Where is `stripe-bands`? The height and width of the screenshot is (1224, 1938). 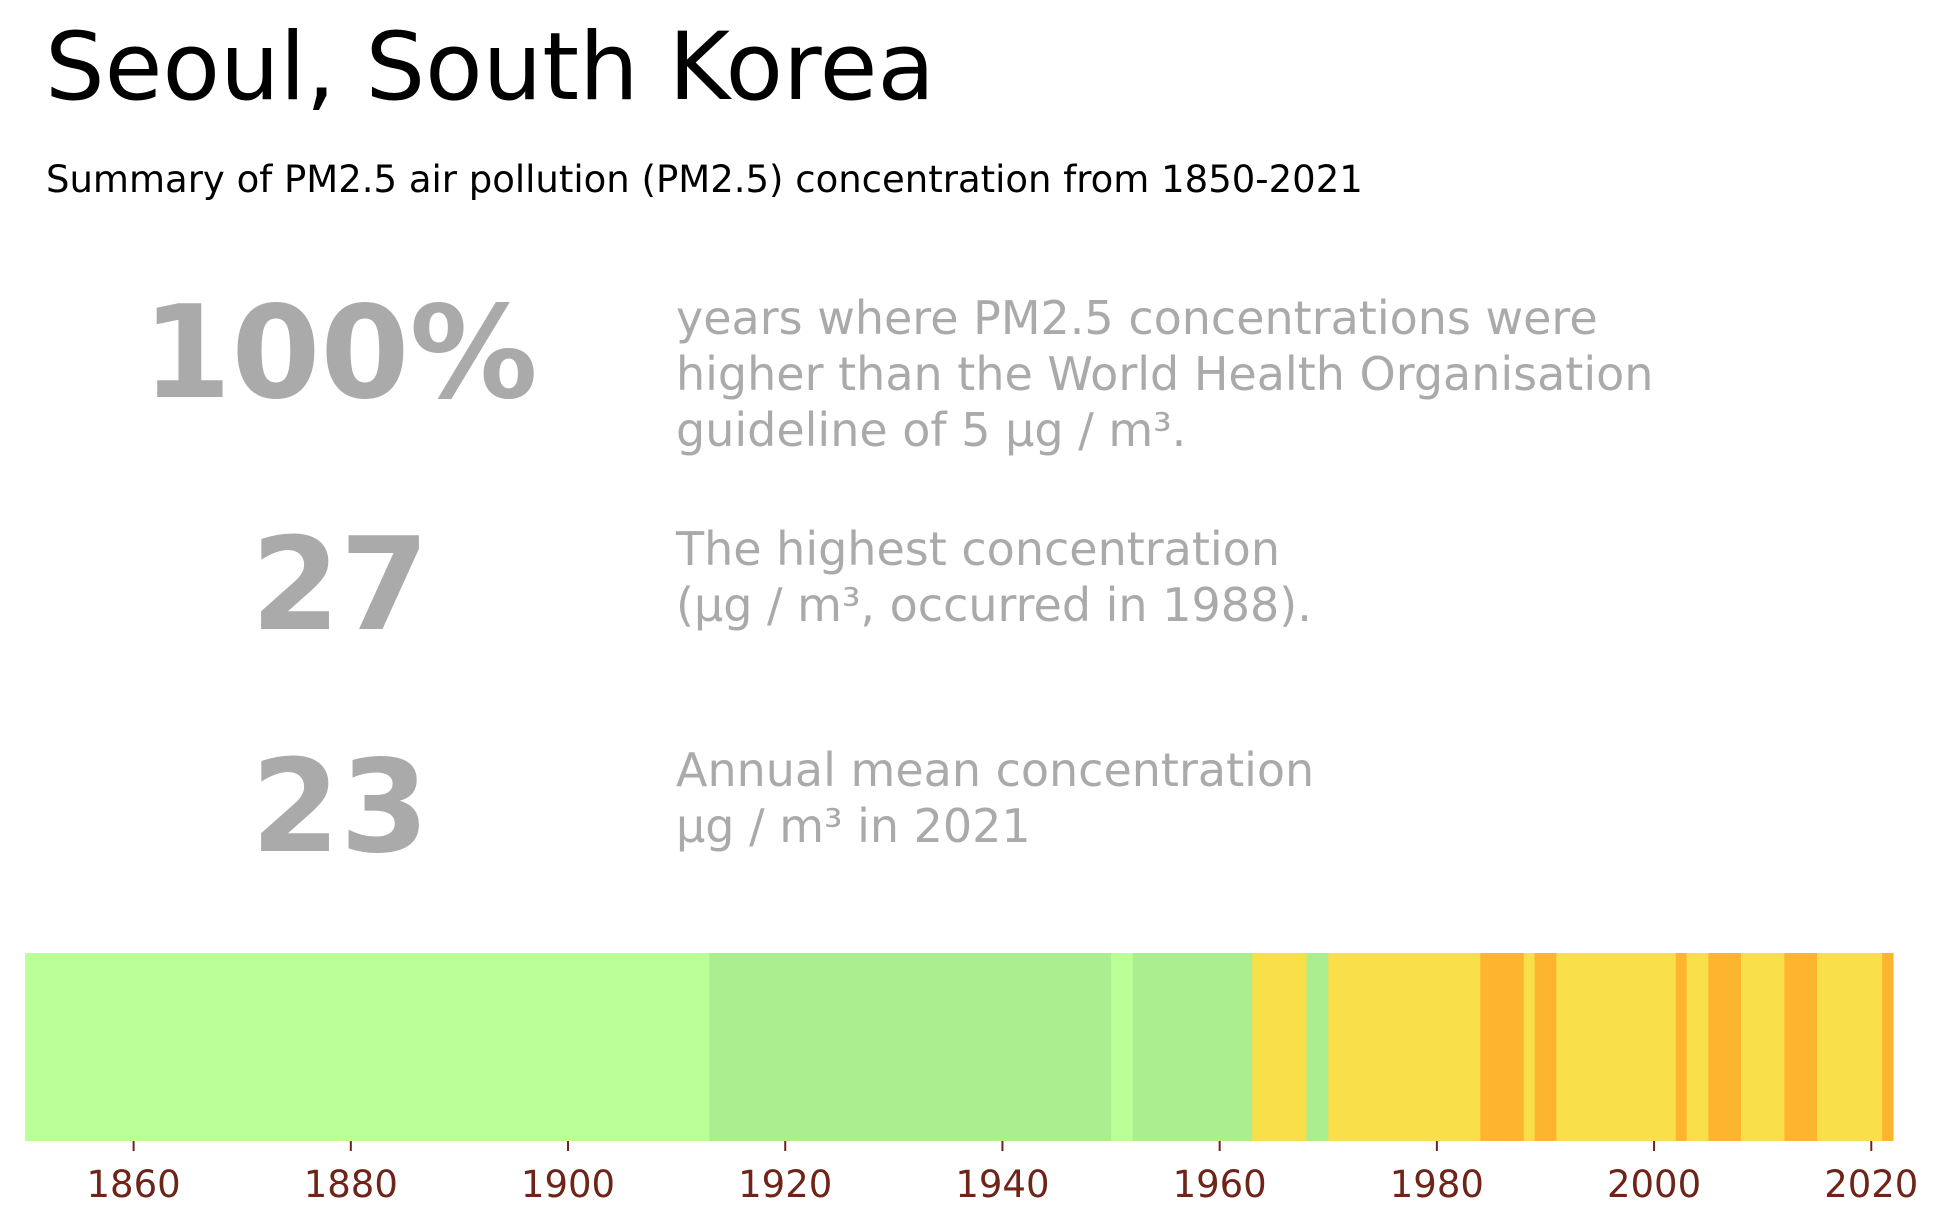
stripe-bands is located at coordinates (959, 1047).